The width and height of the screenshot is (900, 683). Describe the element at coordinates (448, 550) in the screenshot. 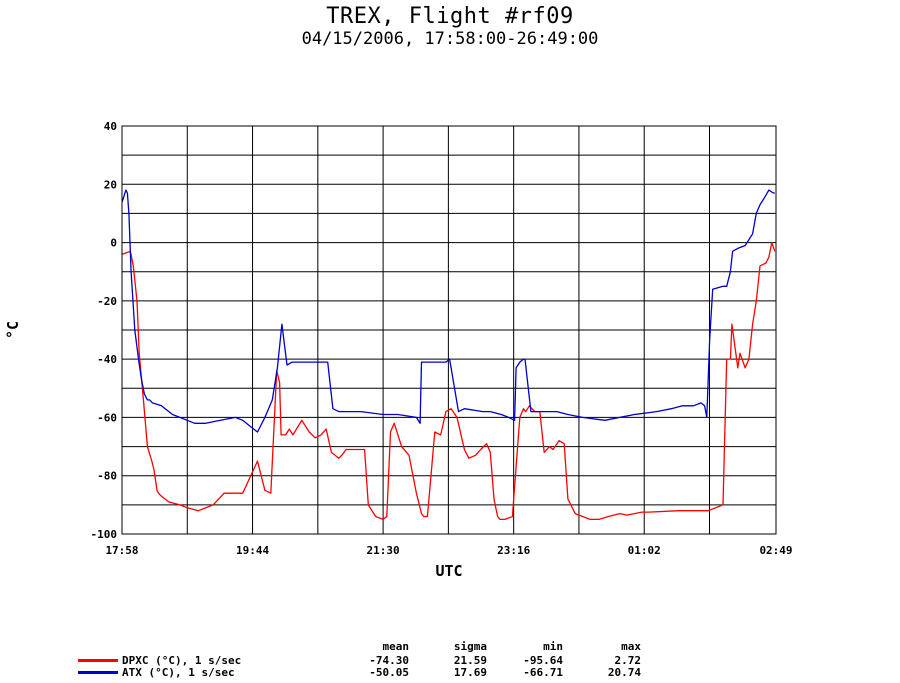

I see `x-tick-labels: 17:58 19:44 21:30 23:16 01:02 02:49` at that location.